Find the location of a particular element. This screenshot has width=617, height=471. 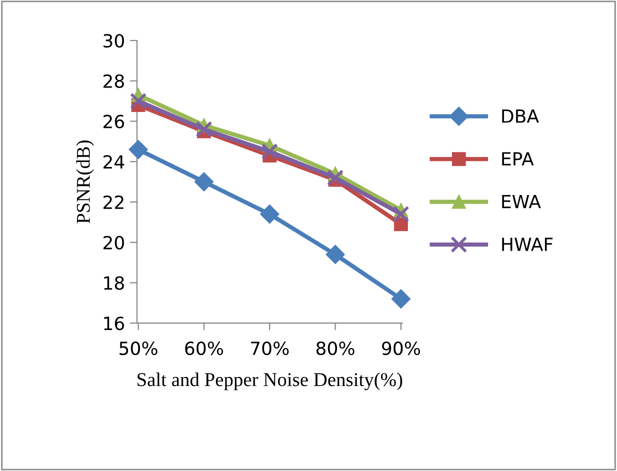

y-tick-label: 18 is located at coordinates (114, 283).